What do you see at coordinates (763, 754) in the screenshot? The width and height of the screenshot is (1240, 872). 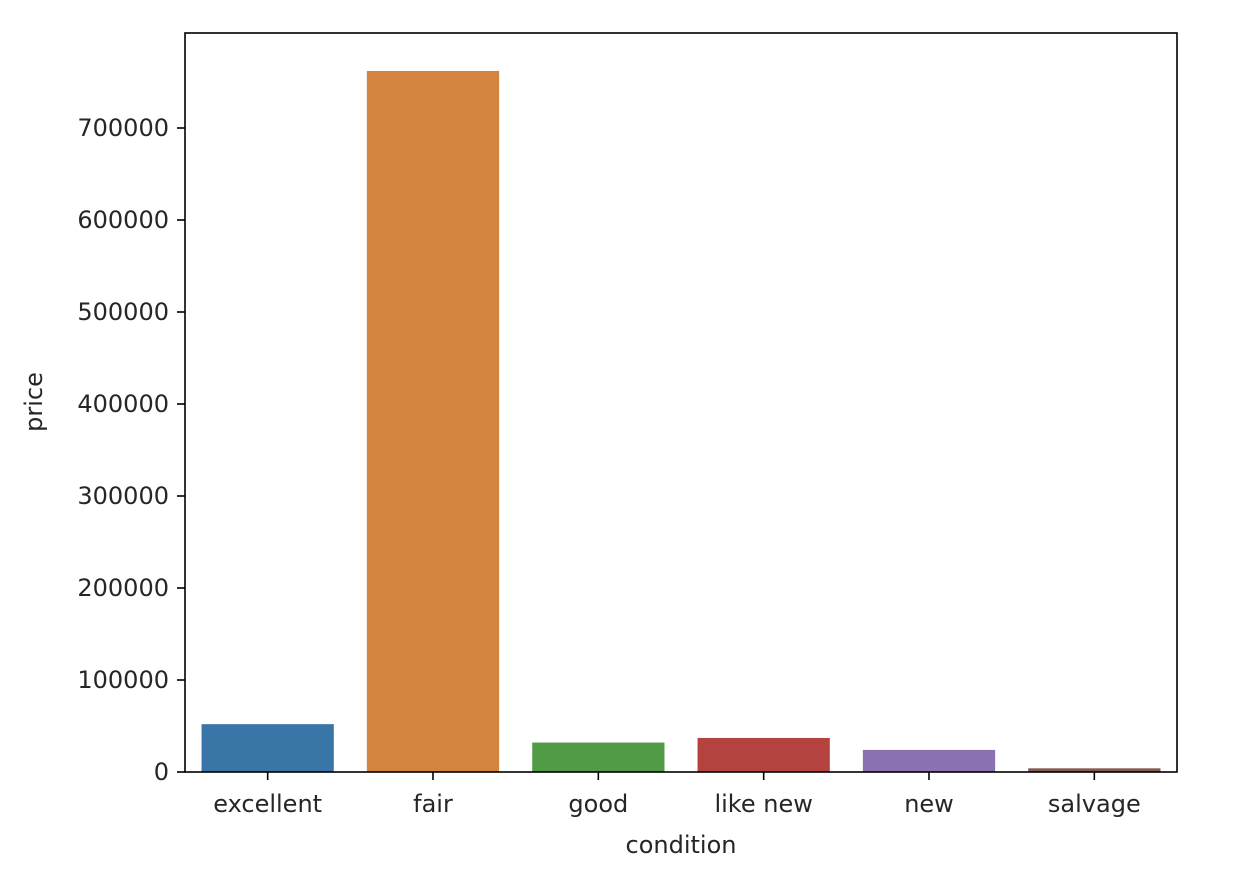 I see `bar-like-new` at bounding box center [763, 754].